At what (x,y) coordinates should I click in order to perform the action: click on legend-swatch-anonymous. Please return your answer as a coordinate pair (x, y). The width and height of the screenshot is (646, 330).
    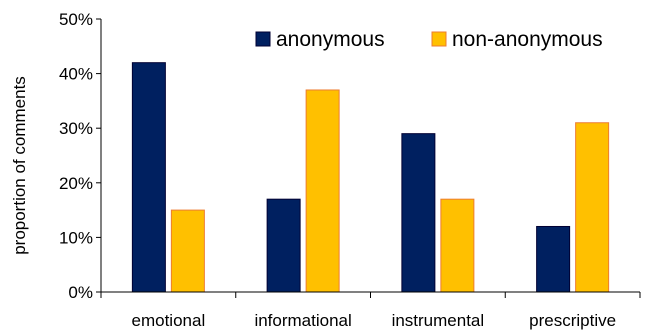
    Looking at the image, I should click on (263, 39).